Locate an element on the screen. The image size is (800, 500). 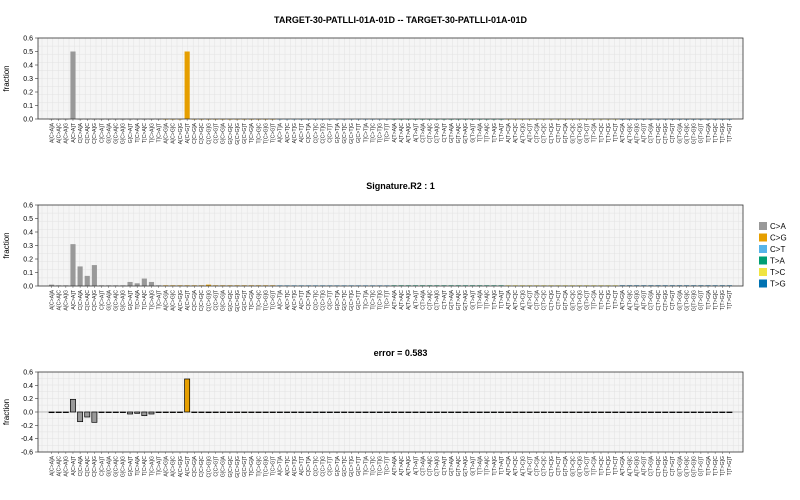
x-tick-label: A[C>G]G is located at coordinates (181, 133).